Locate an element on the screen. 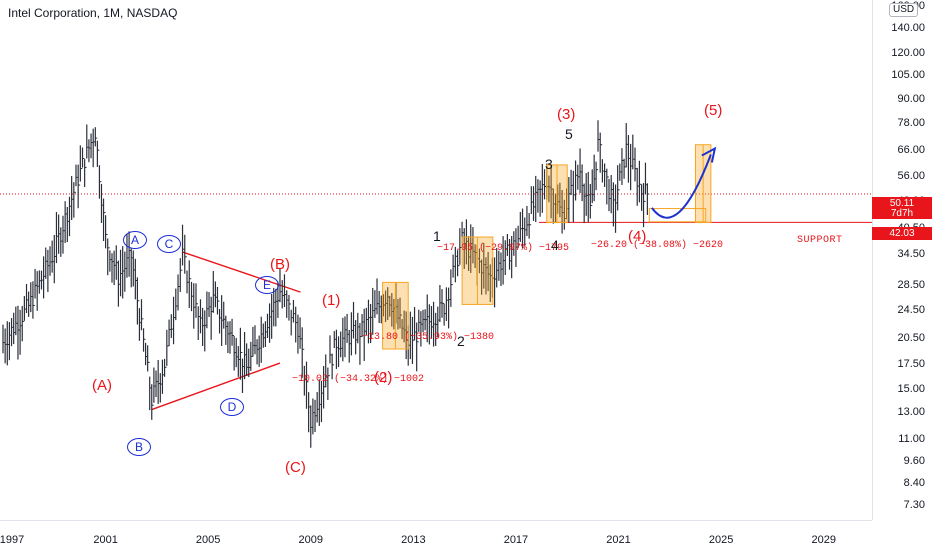  wave-label-4-big: (4) is located at coordinates (637, 236).